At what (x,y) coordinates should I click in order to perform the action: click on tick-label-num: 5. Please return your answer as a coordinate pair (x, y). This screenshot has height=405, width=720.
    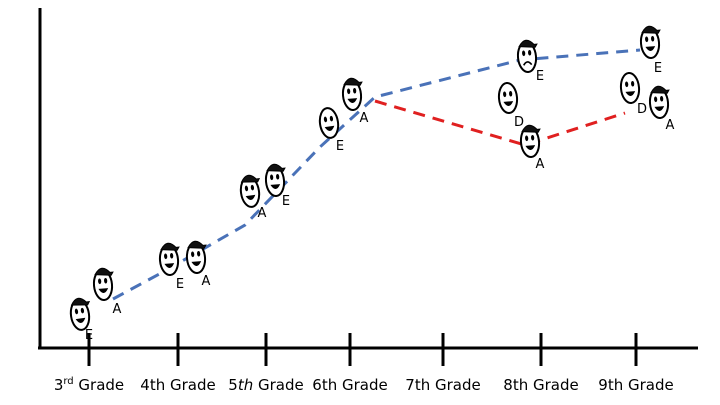
    Looking at the image, I should click on (233, 385).